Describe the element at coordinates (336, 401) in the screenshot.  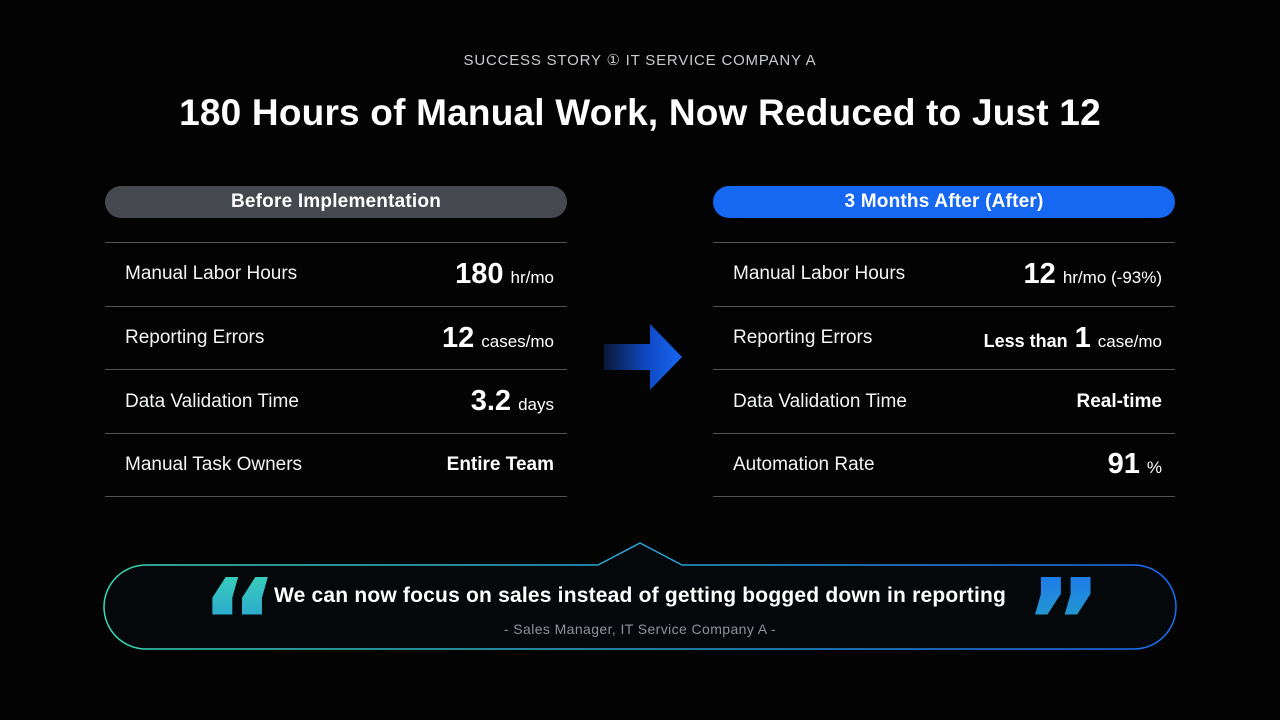
I see `table-row: Data Validation Time 3.2 days` at that location.